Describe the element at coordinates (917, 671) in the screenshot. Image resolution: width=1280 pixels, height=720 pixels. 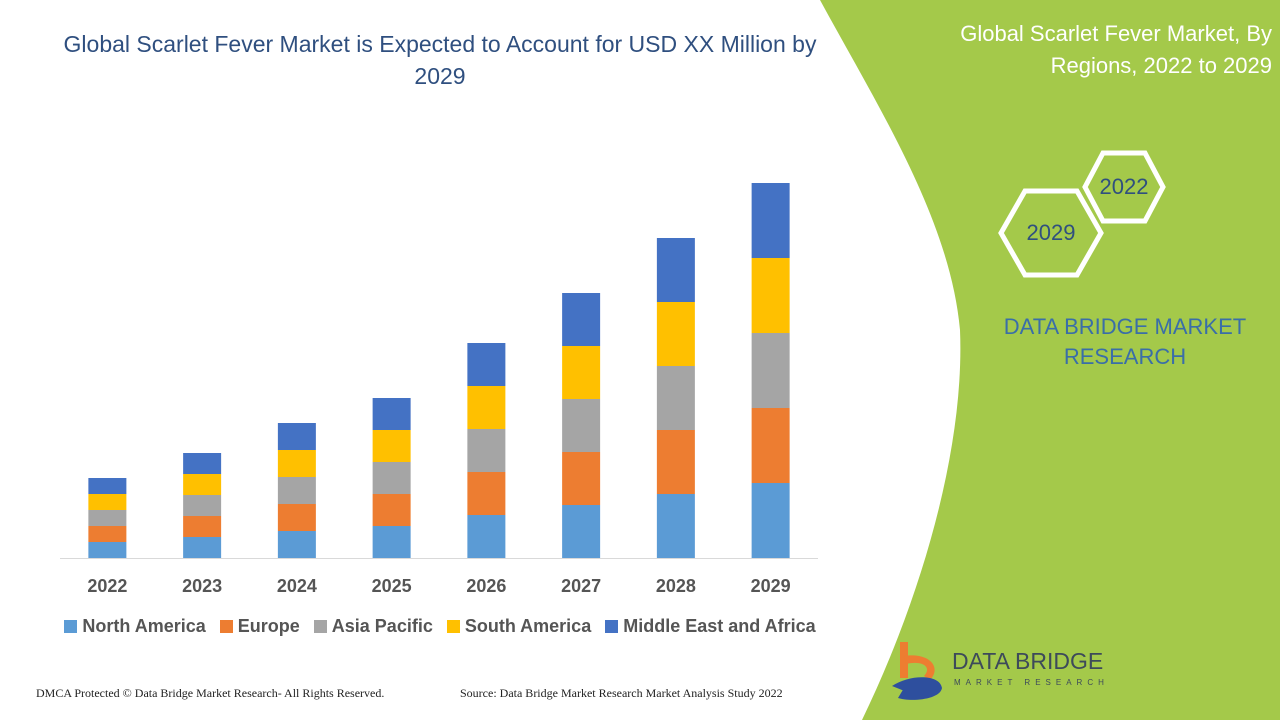
I see `data-bridge-logo-icon` at that location.